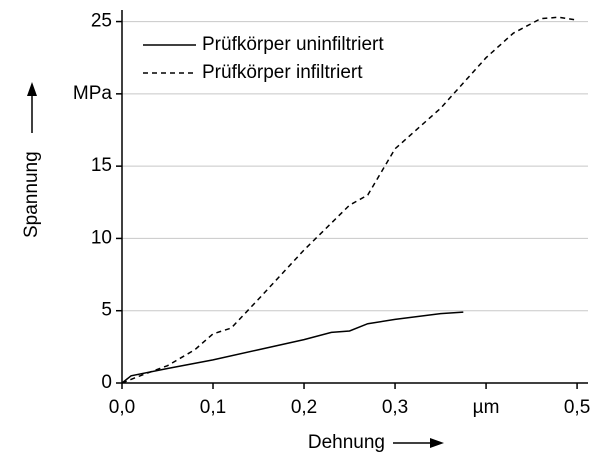 The width and height of the screenshot is (596, 461). What do you see at coordinates (106, 310) in the screenshot?
I see `y-tick-label: 5` at bounding box center [106, 310].